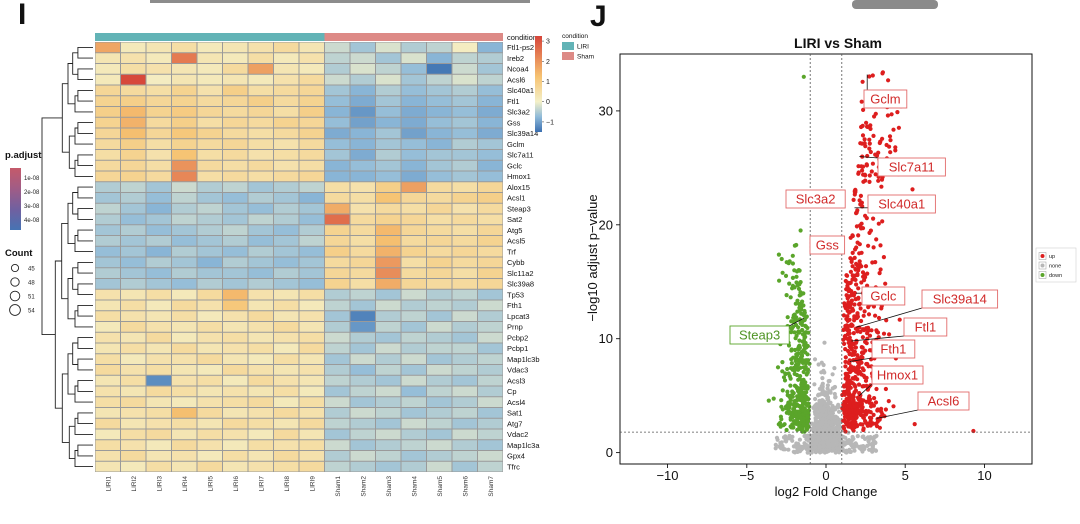  I want to click on heatmap-cell-vdac2-sham5, so click(439, 434).